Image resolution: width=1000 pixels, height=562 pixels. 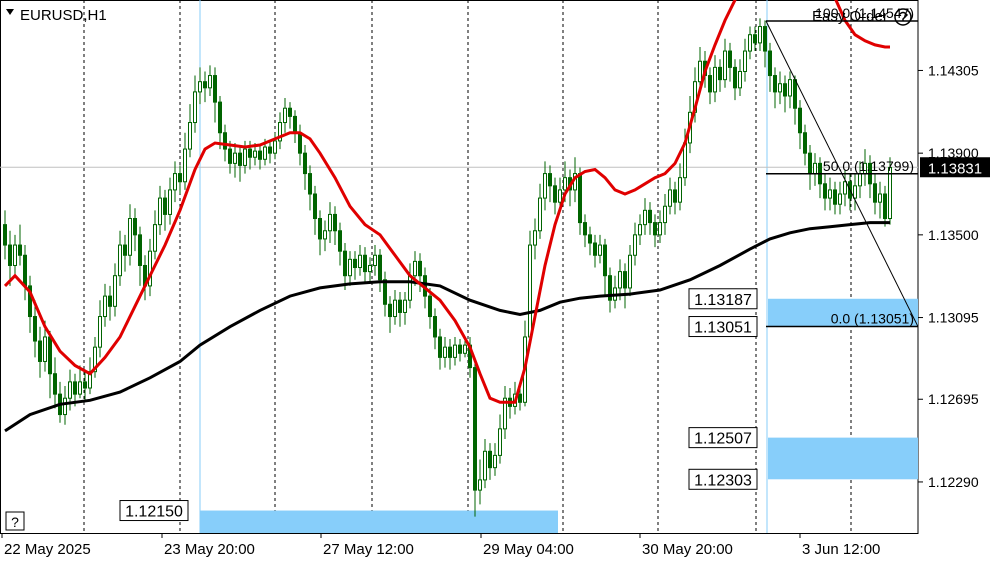 I want to click on price-label: 1.13187, so click(x=723, y=300).